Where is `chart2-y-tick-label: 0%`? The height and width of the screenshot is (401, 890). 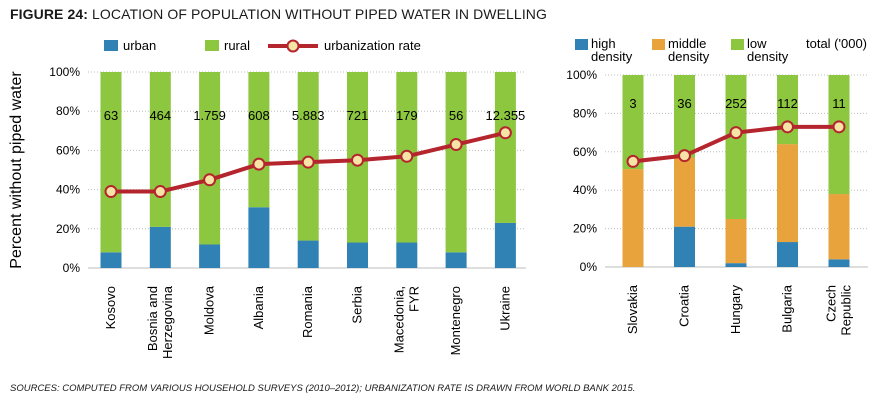 chart2-y-tick-label: 0% is located at coordinates (589, 267).